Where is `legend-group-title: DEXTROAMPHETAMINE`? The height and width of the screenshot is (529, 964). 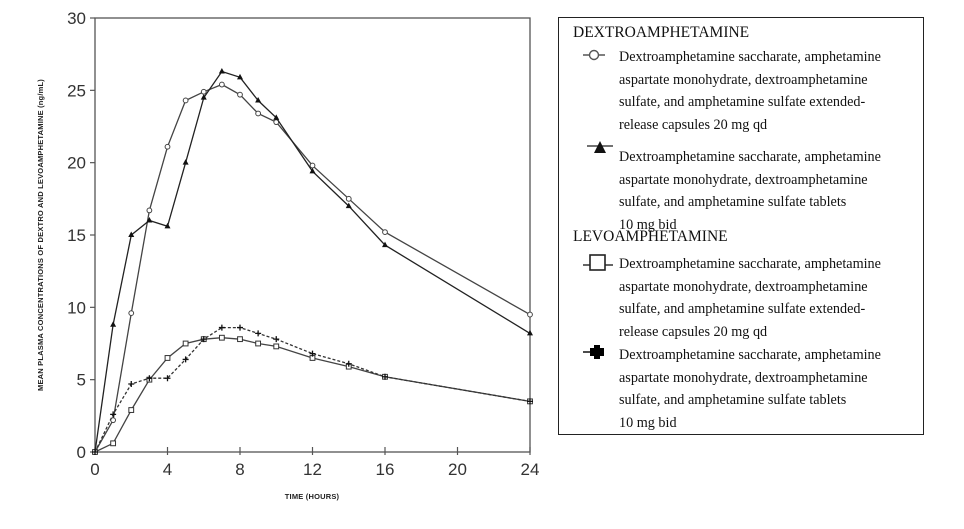 legend-group-title: DEXTROAMPHETAMINE is located at coordinates (661, 32).